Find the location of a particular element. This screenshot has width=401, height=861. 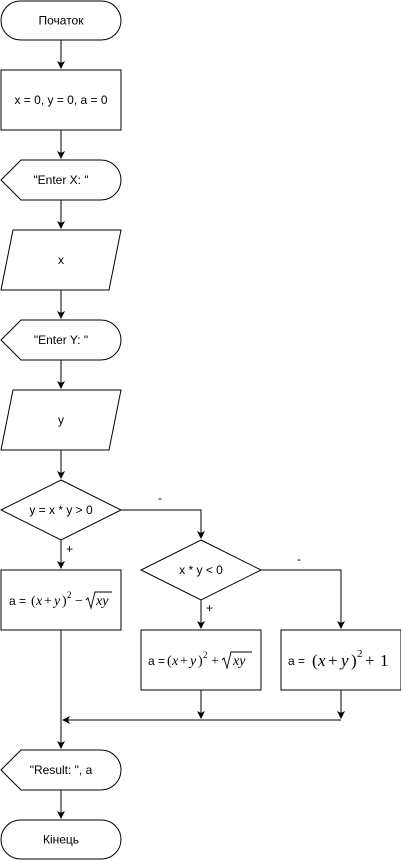

input-x: x is located at coordinates (61, 260).